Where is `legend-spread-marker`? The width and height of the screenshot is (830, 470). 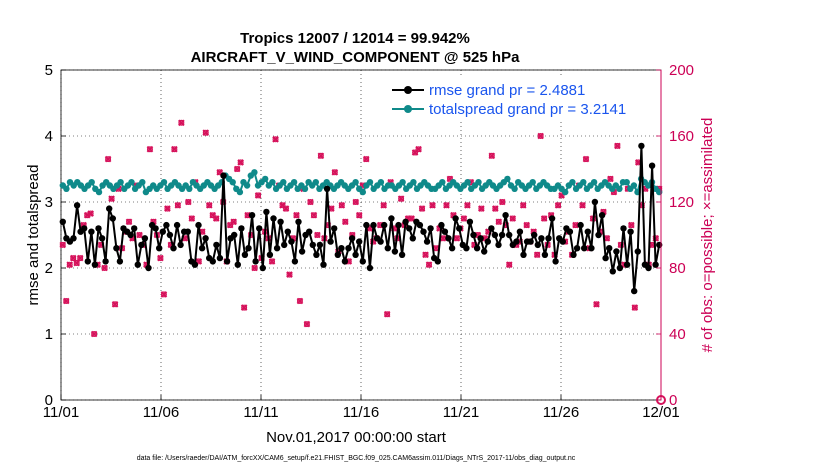
legend-spread-marker is located at coordinates (408, 109).